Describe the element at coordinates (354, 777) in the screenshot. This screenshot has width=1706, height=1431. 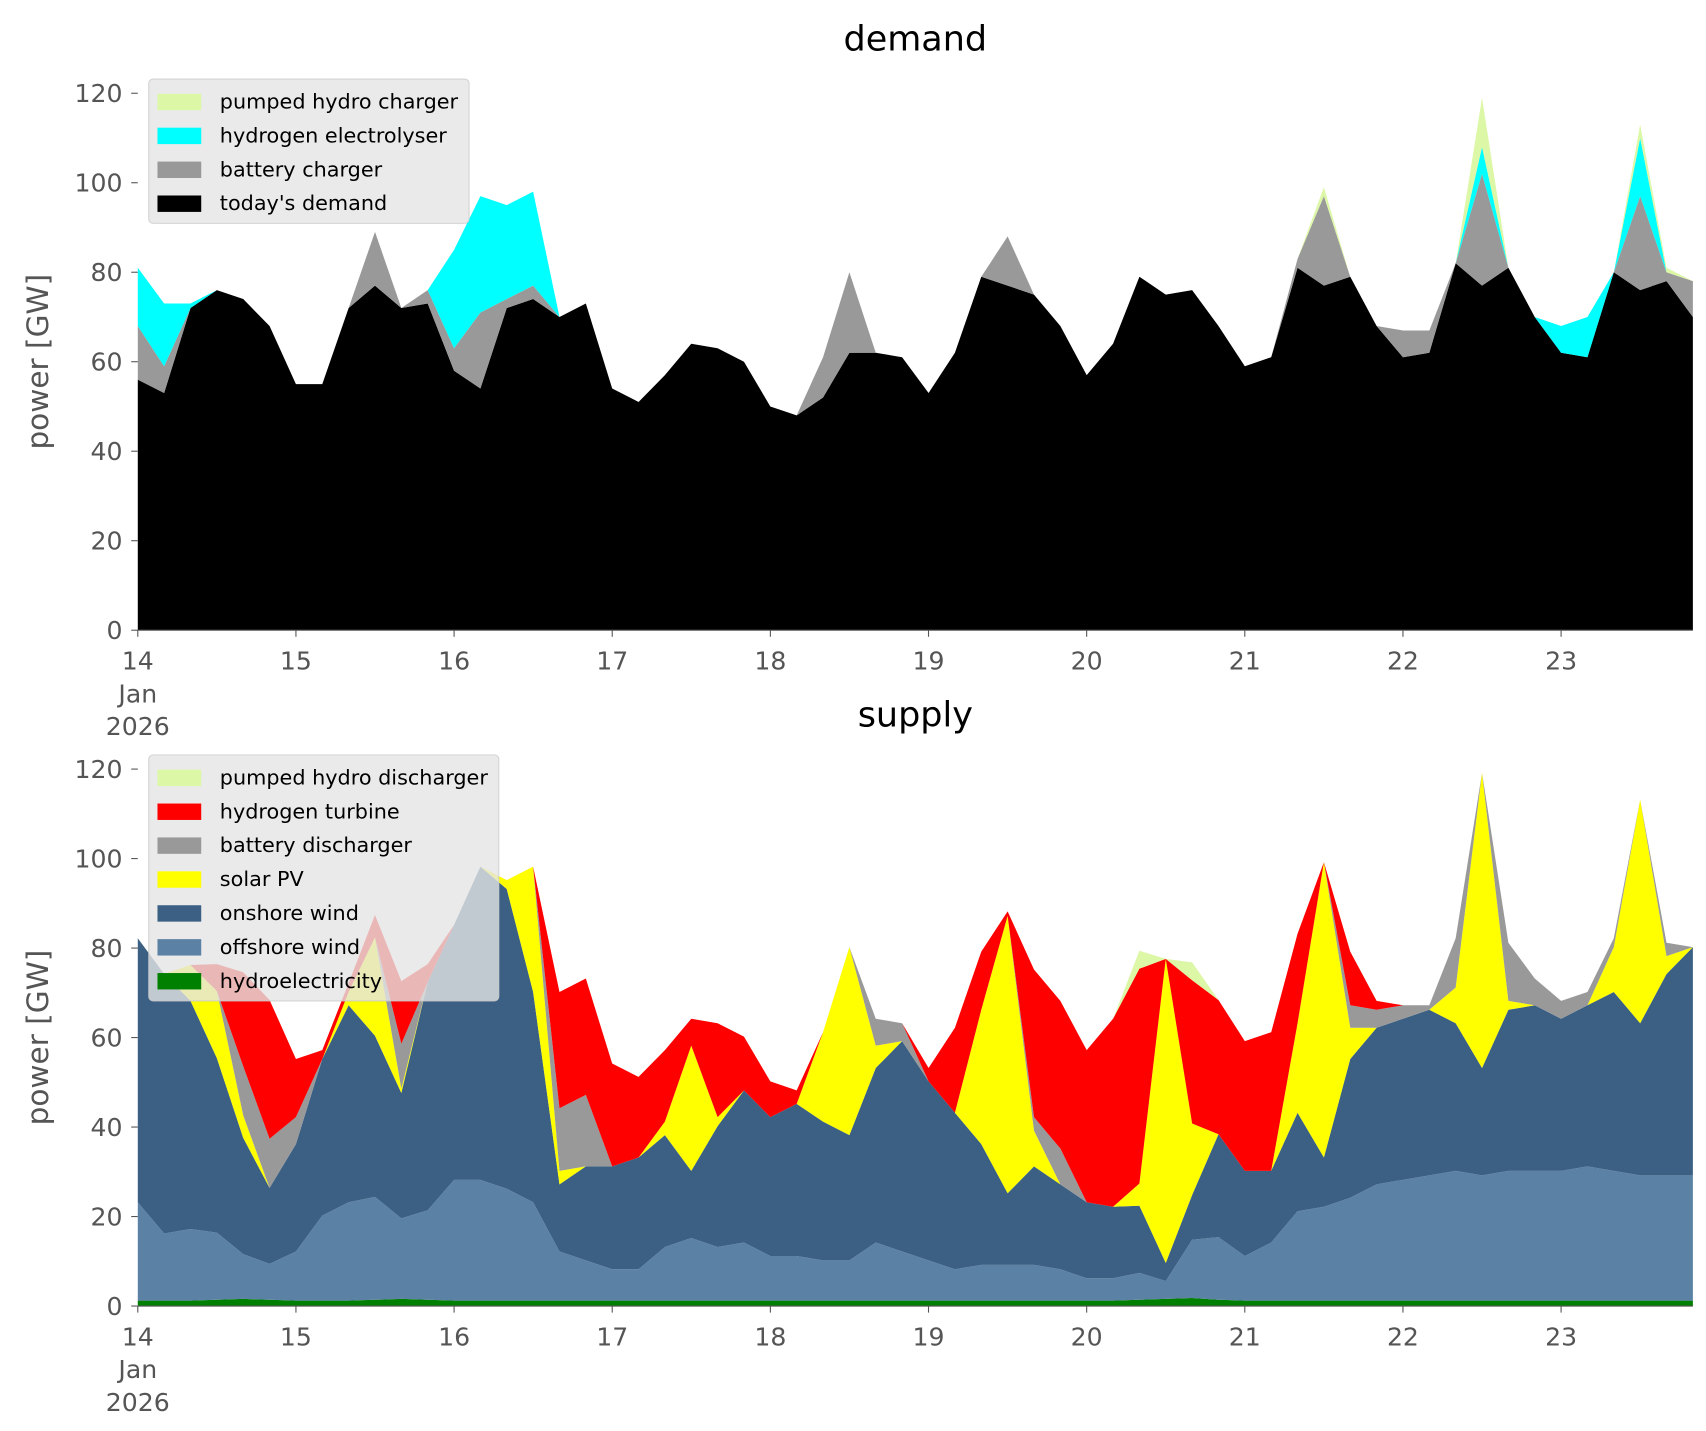
I see `legend-label: pumped hydro discharger` at that location.